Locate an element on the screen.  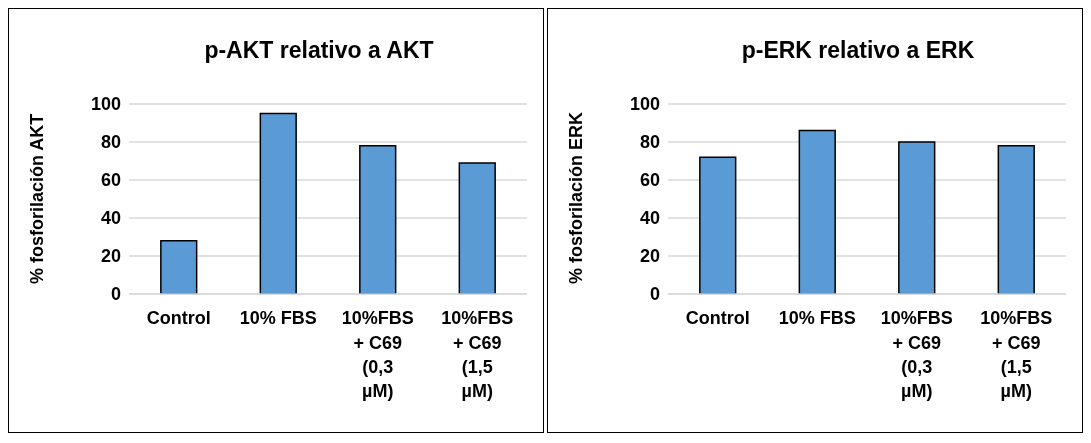
y-axis-title: % fosforilación ERK is located at coordinates (576, 197).